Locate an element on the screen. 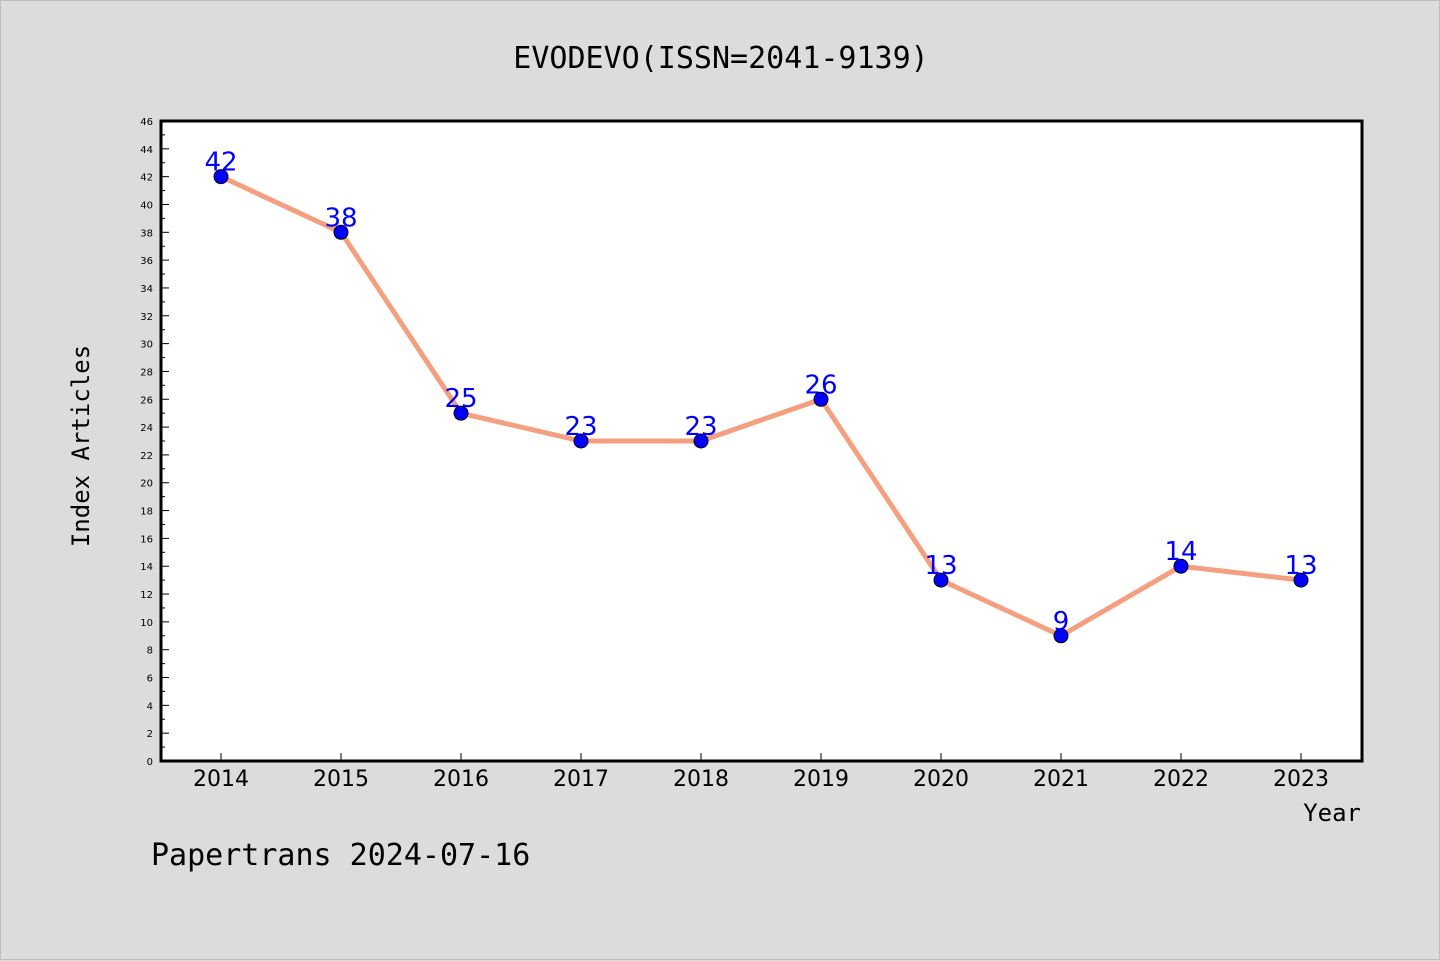 This screenshot has height=961, width=1440. y-tick-label: 14 is located at coordinates (146, 567).